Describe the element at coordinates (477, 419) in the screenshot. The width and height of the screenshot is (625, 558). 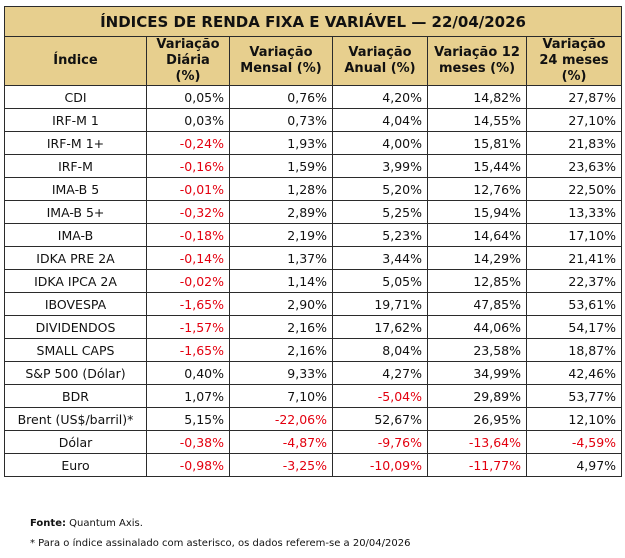
I see `value-cell: 26,95%` at that location.